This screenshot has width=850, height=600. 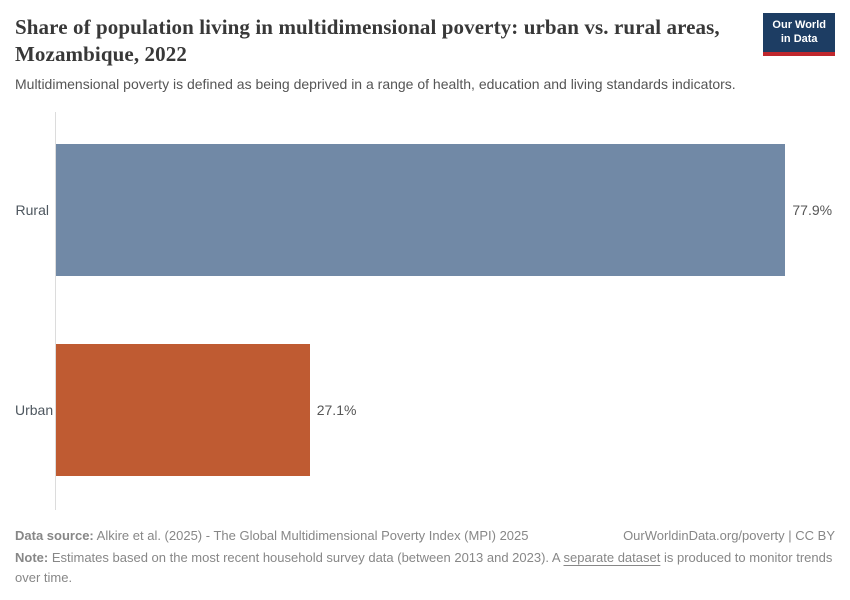 What do you see at coordinates (336, 410) in the screenshot?
I see `value-label-urban: 27.1%` at bounding box center [336, 410].